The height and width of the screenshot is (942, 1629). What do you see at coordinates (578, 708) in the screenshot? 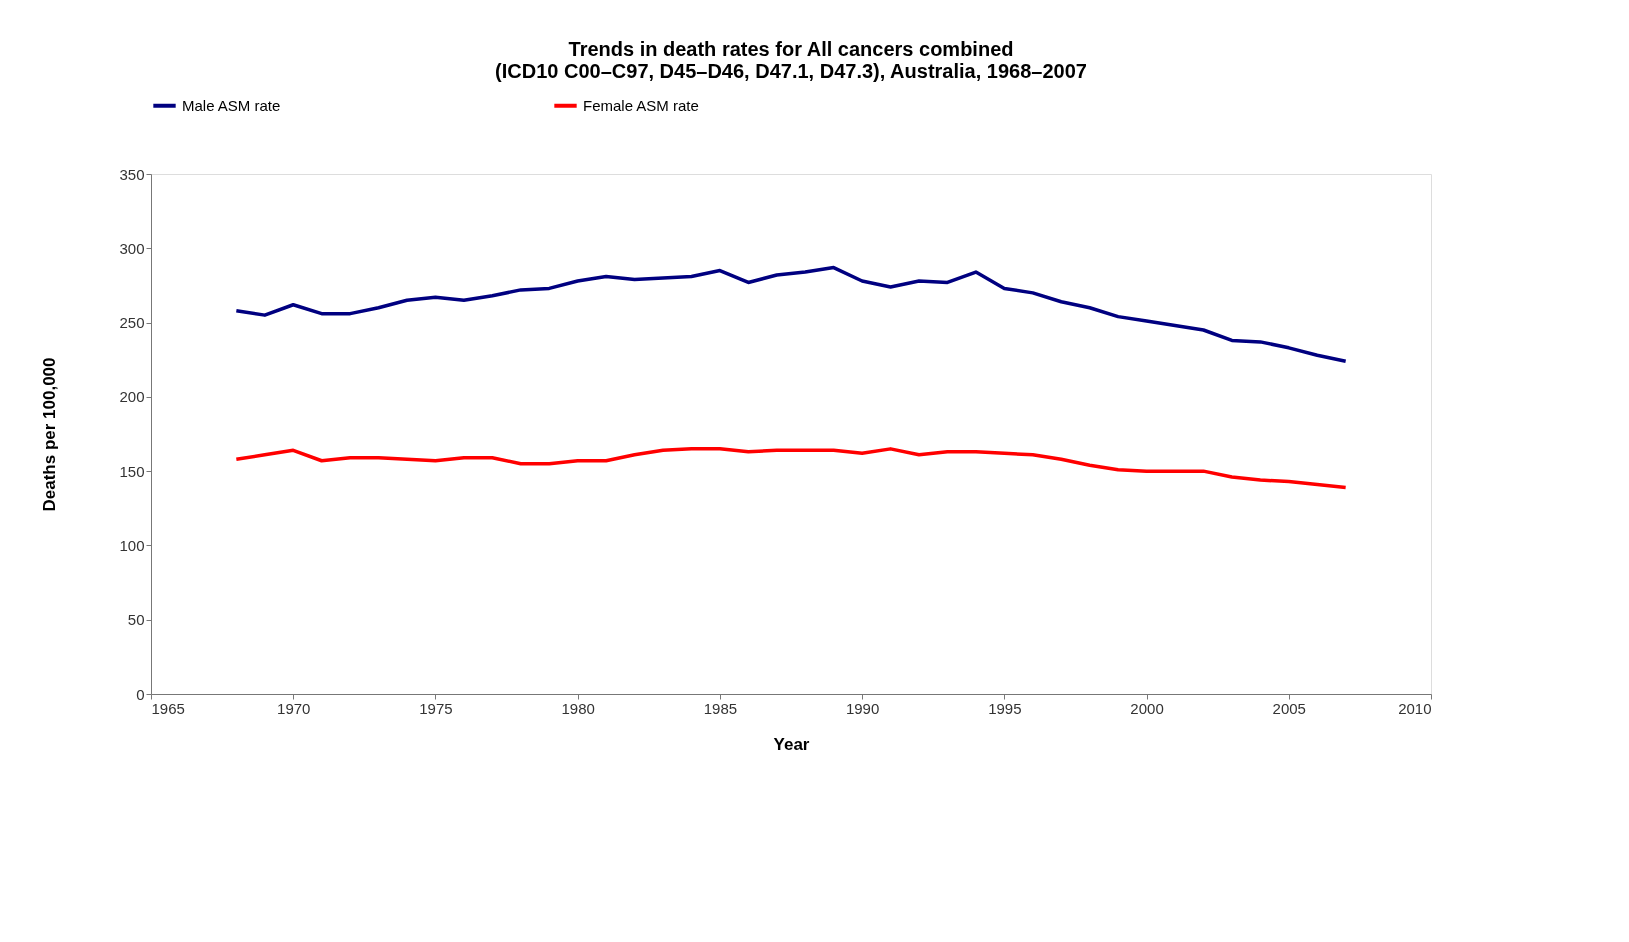
I see `x-tick-label: 1980` at bounding box center [578, 708].